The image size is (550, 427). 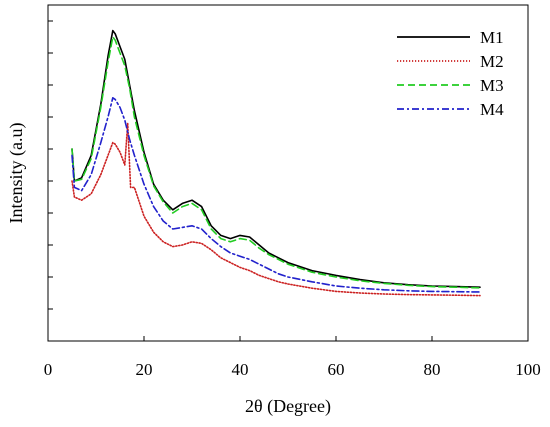 What do you see at coordinates (432, 369) in the screenshot?
I see `x-tick-label: 80` at bounding box center [432, 369].